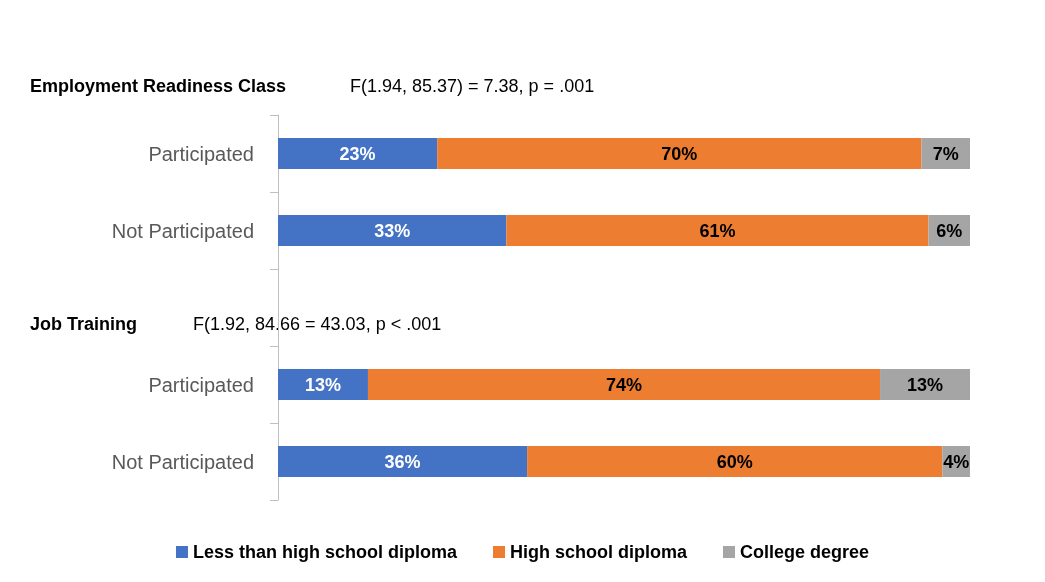  I want to click on data-label: 33%, so click(392, 230).